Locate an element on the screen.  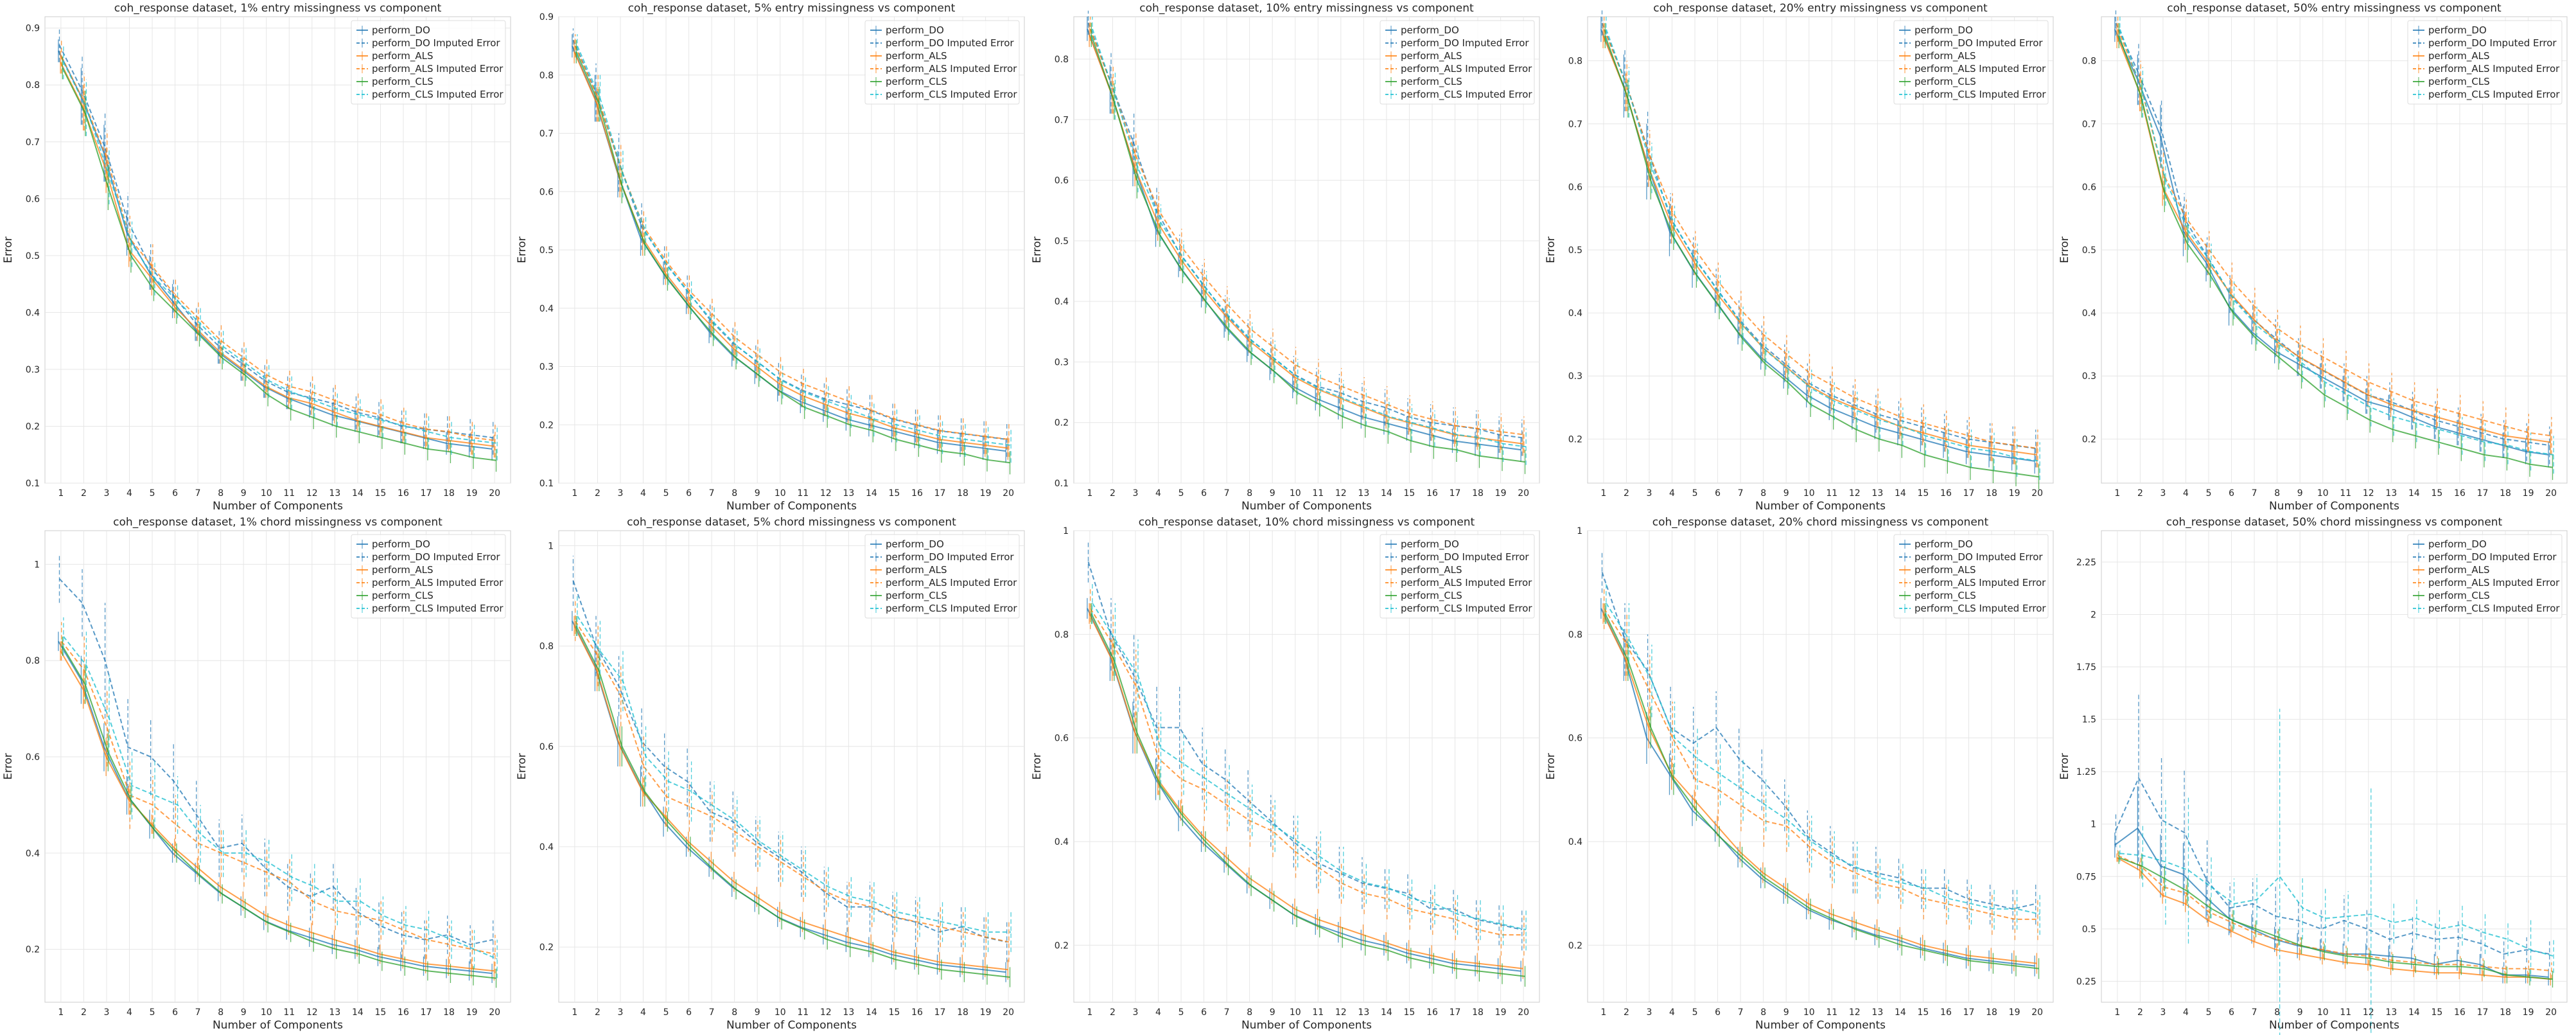
x-tick-label: 3 is located at coordinates (1649, 1012).